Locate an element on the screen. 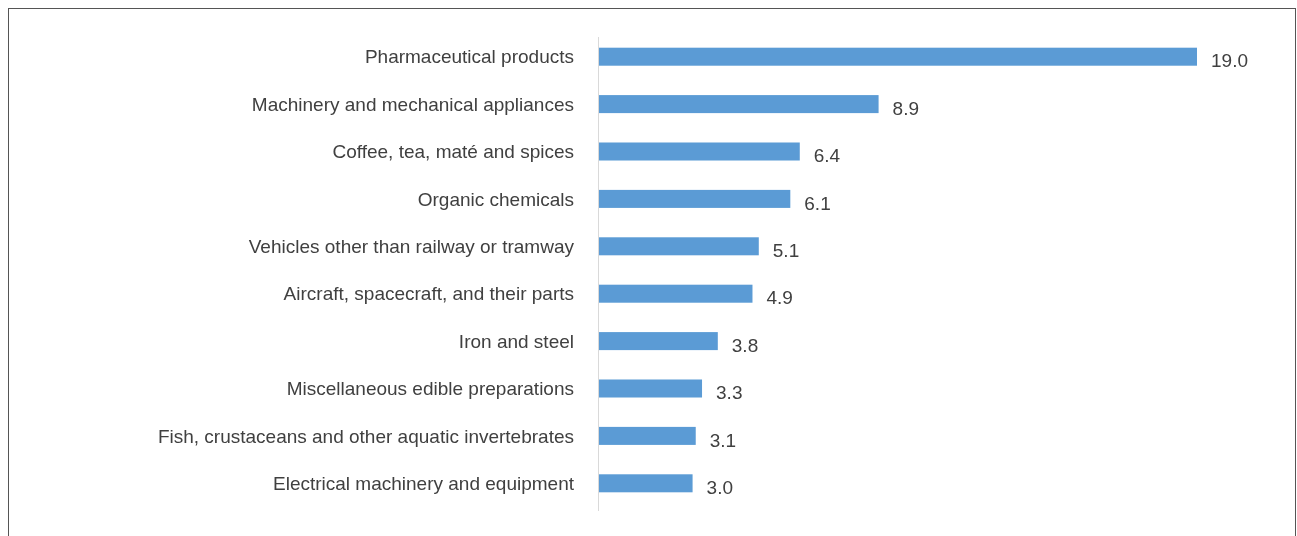  y-tick-label: Organic chemicals is located at coordinates (495, 199).